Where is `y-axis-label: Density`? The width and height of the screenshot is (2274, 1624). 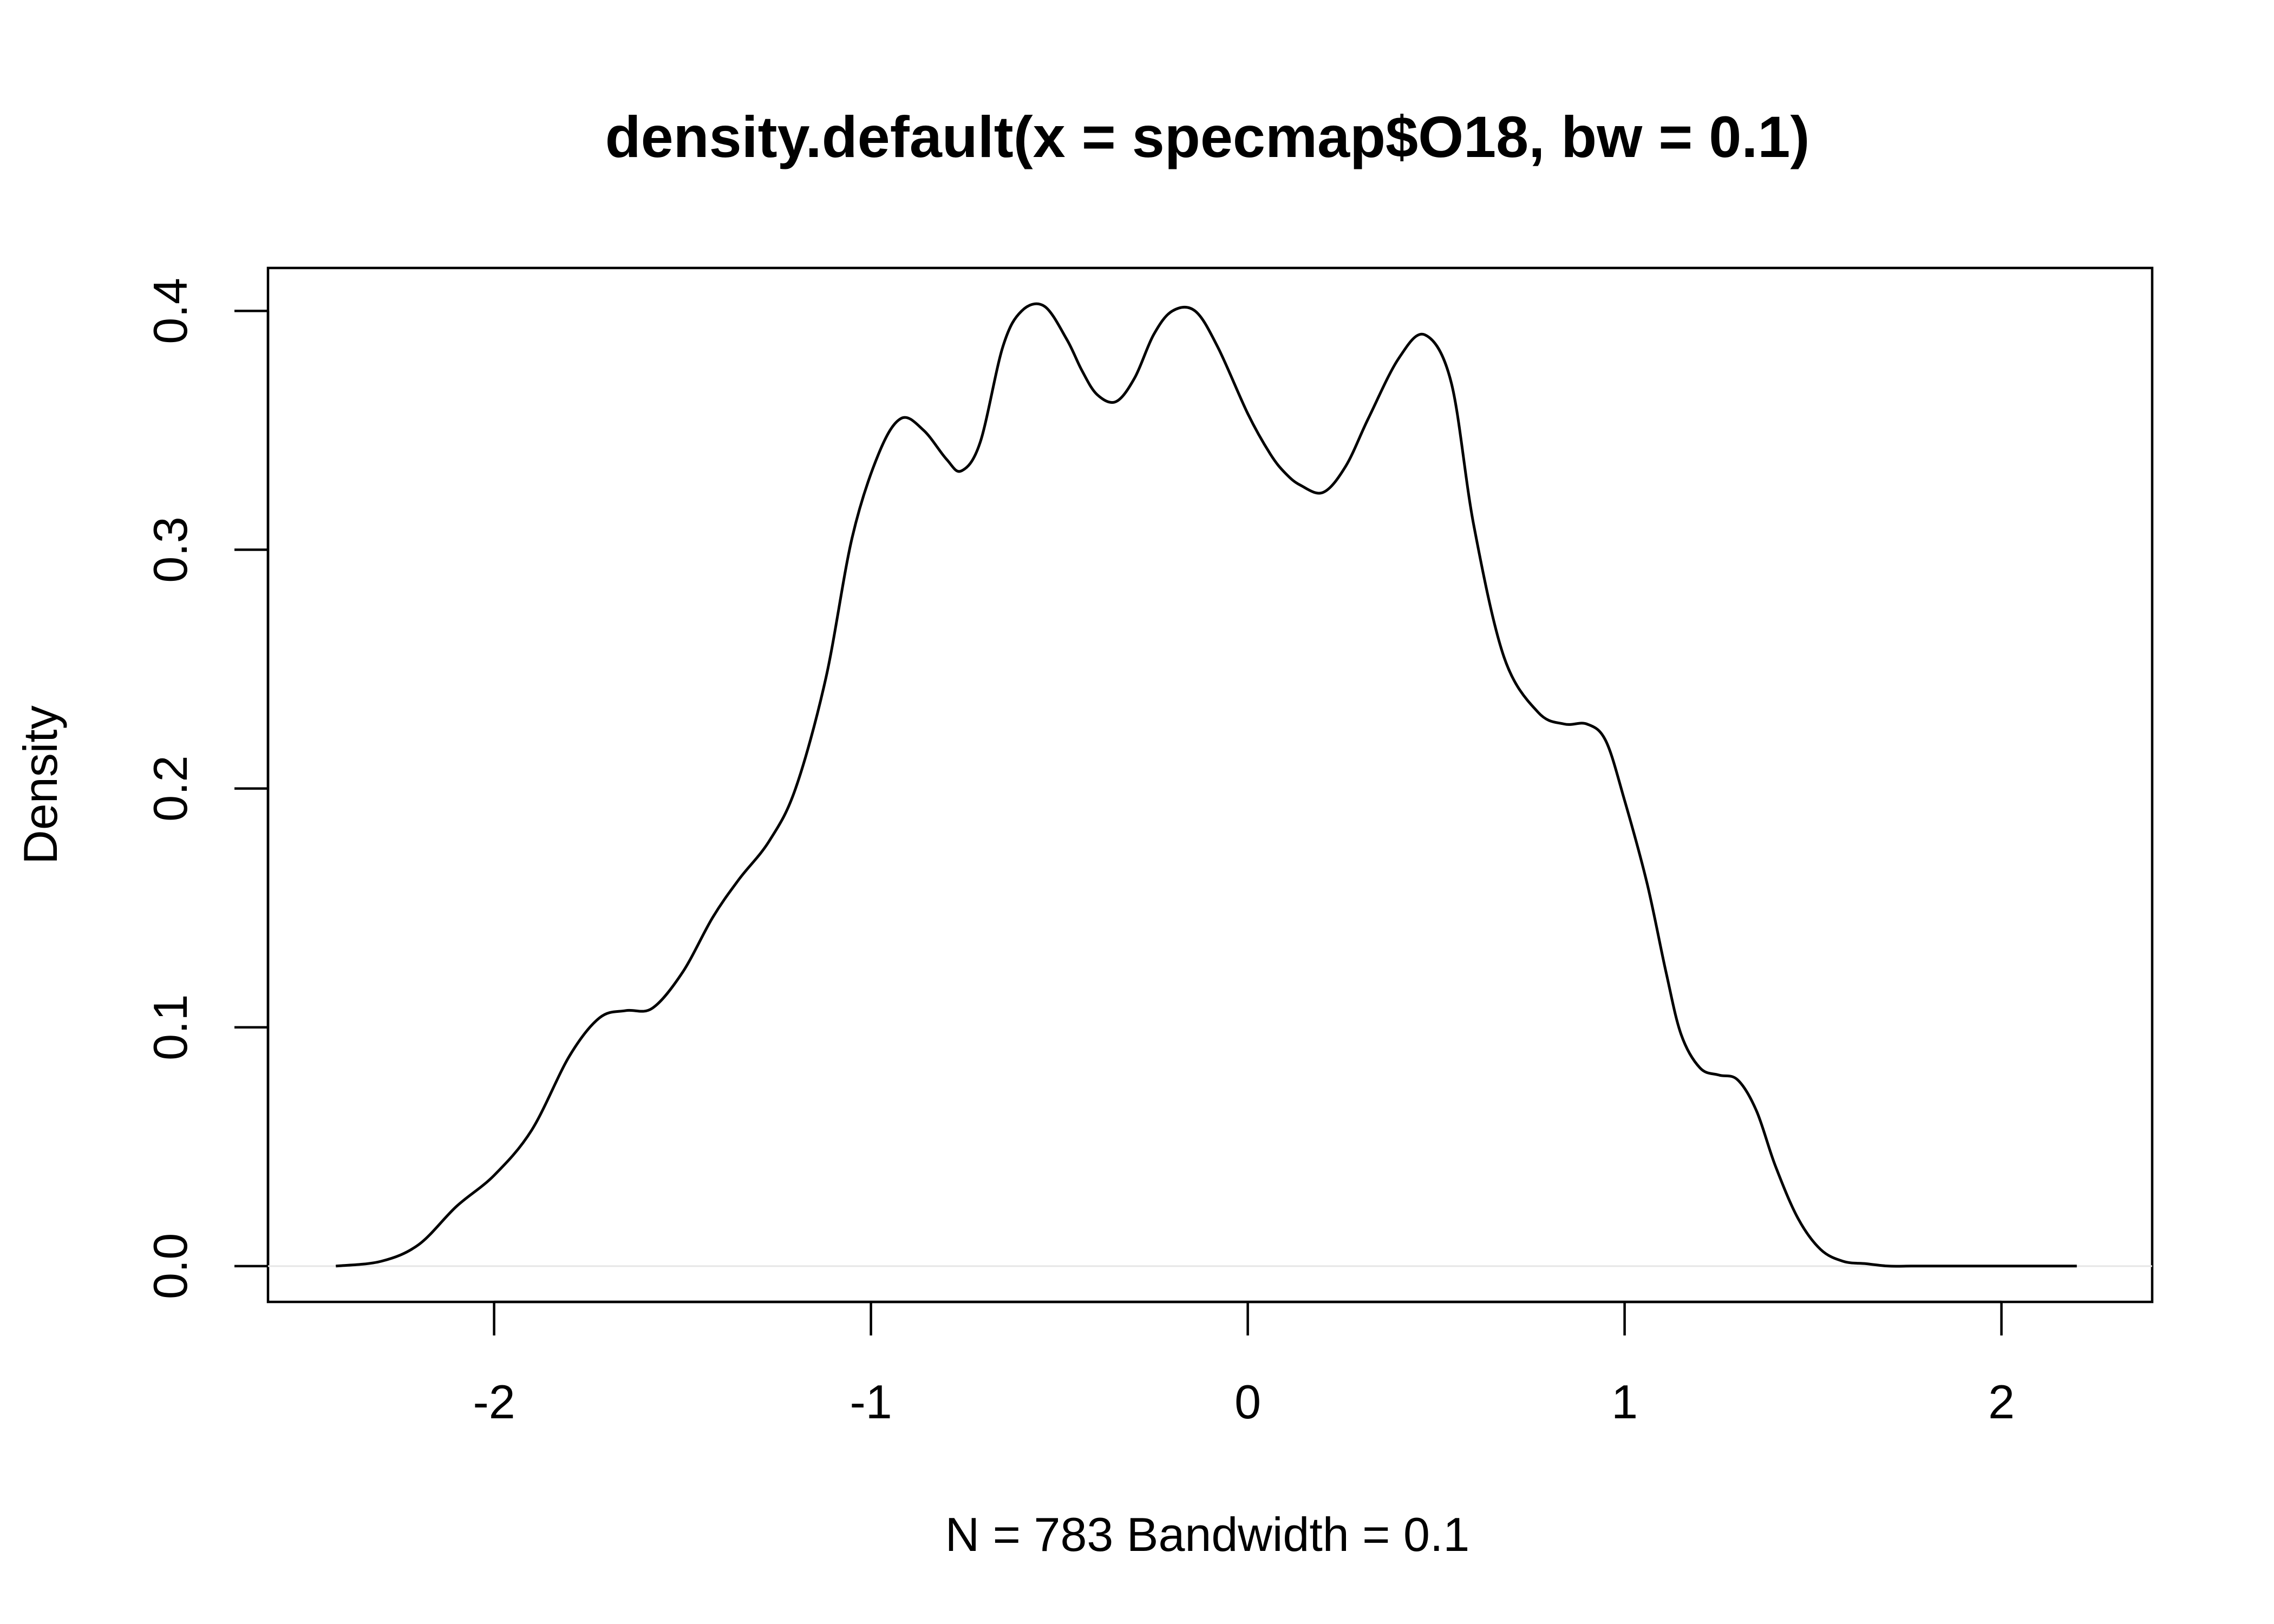
y-axis-label: Density is located at coordinates (40, 784).